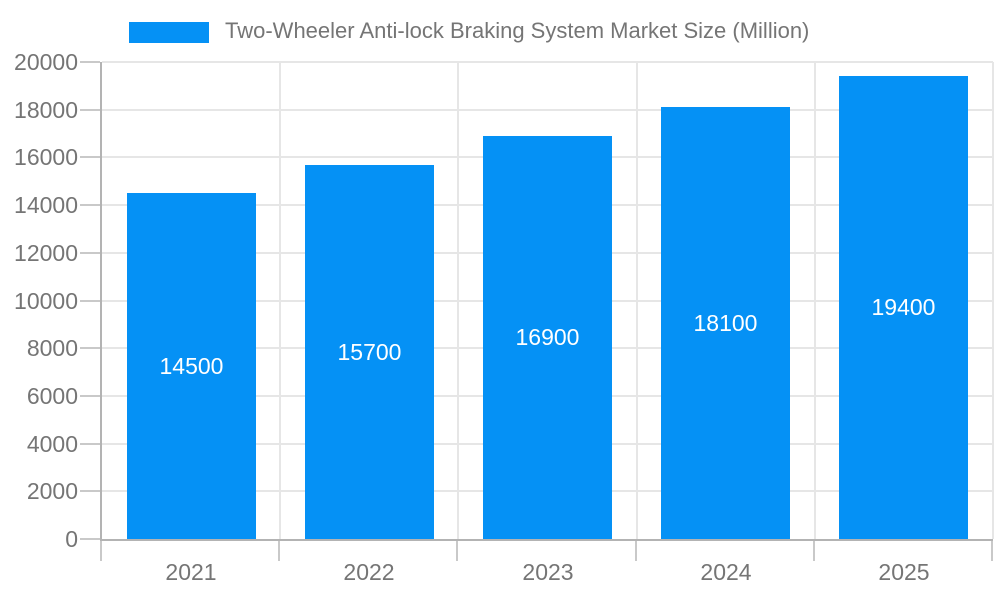 The height and width of the screenshot is (600, 1000). I want to click on y-tick-label: 16000, so click(46, 157).